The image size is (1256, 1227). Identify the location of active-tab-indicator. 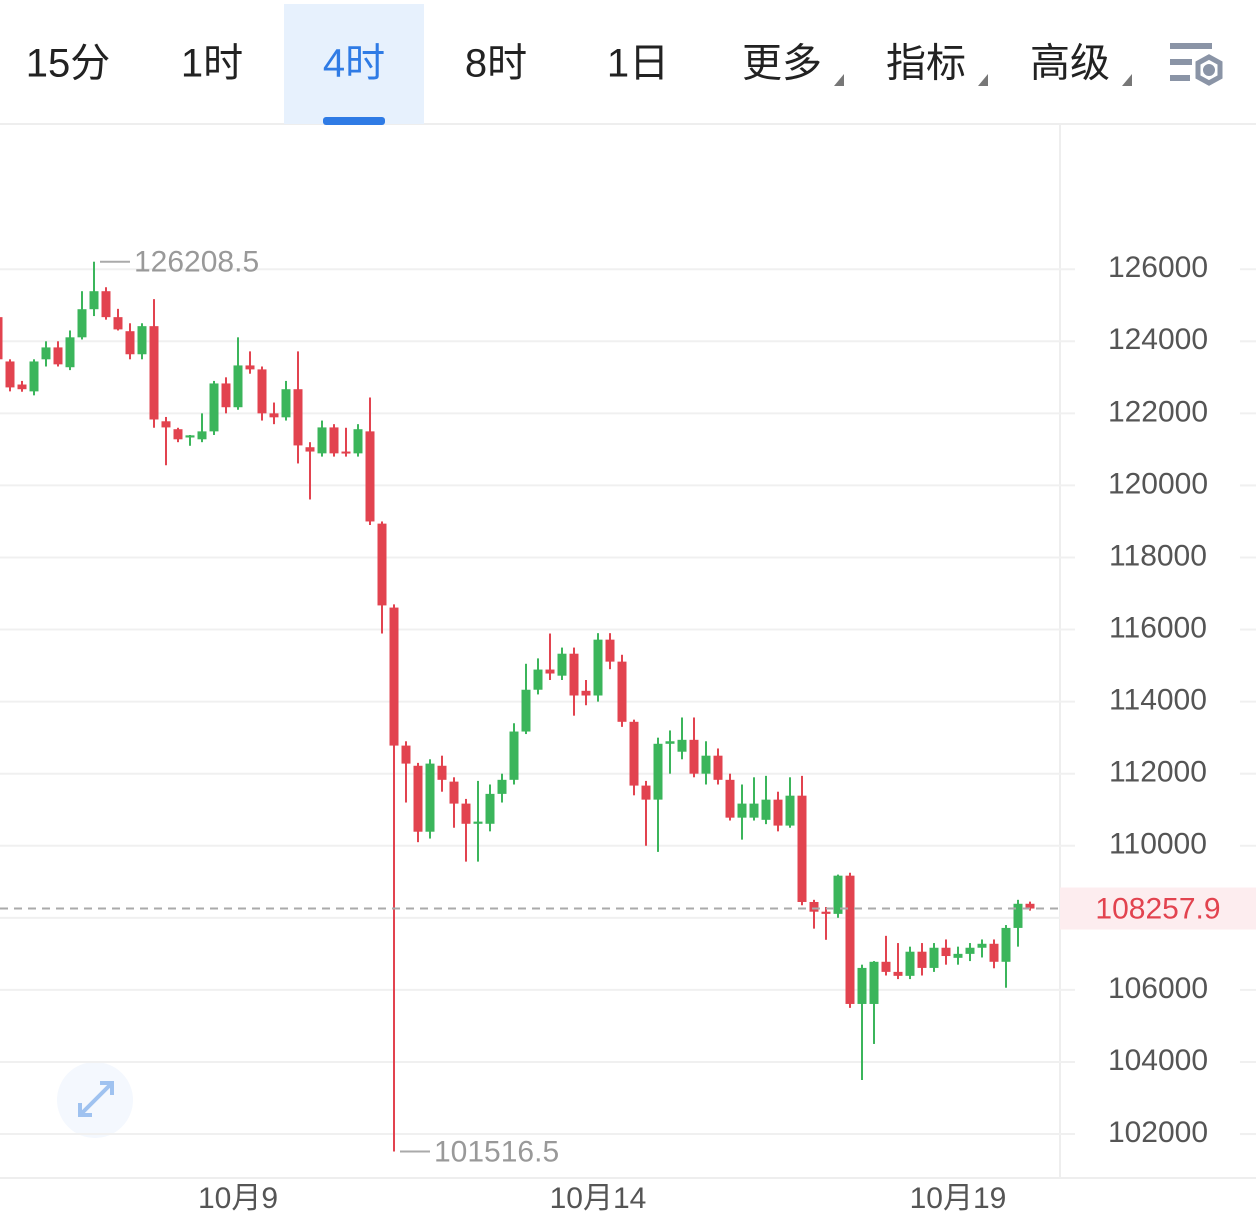
(354, 121).